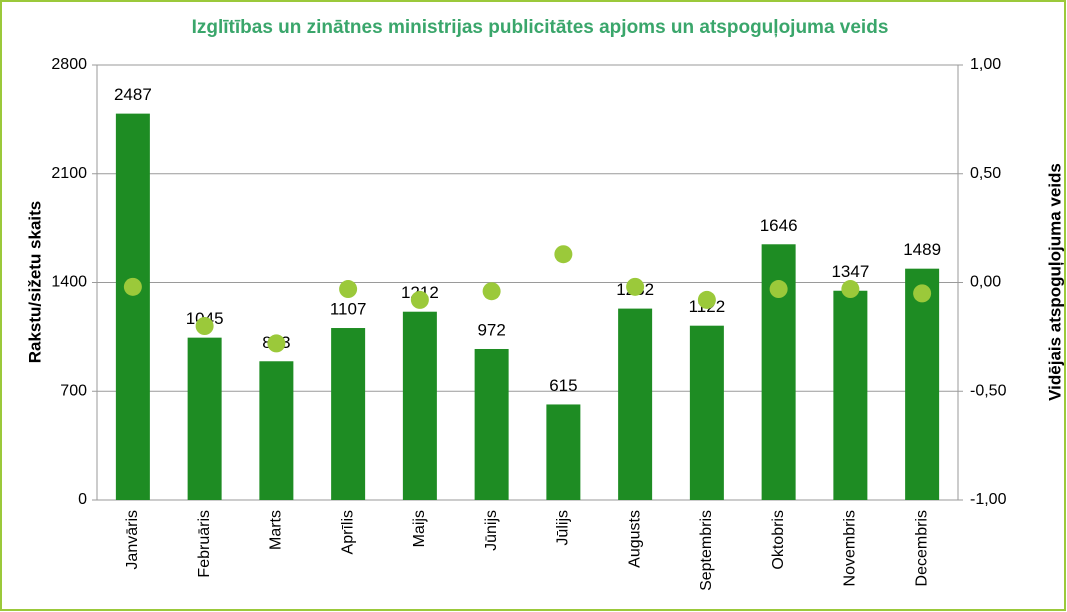 The height and width of the screenshot is (612, 1067). I want to click on x-tick-label: Aprīlis, so click(347, 532).